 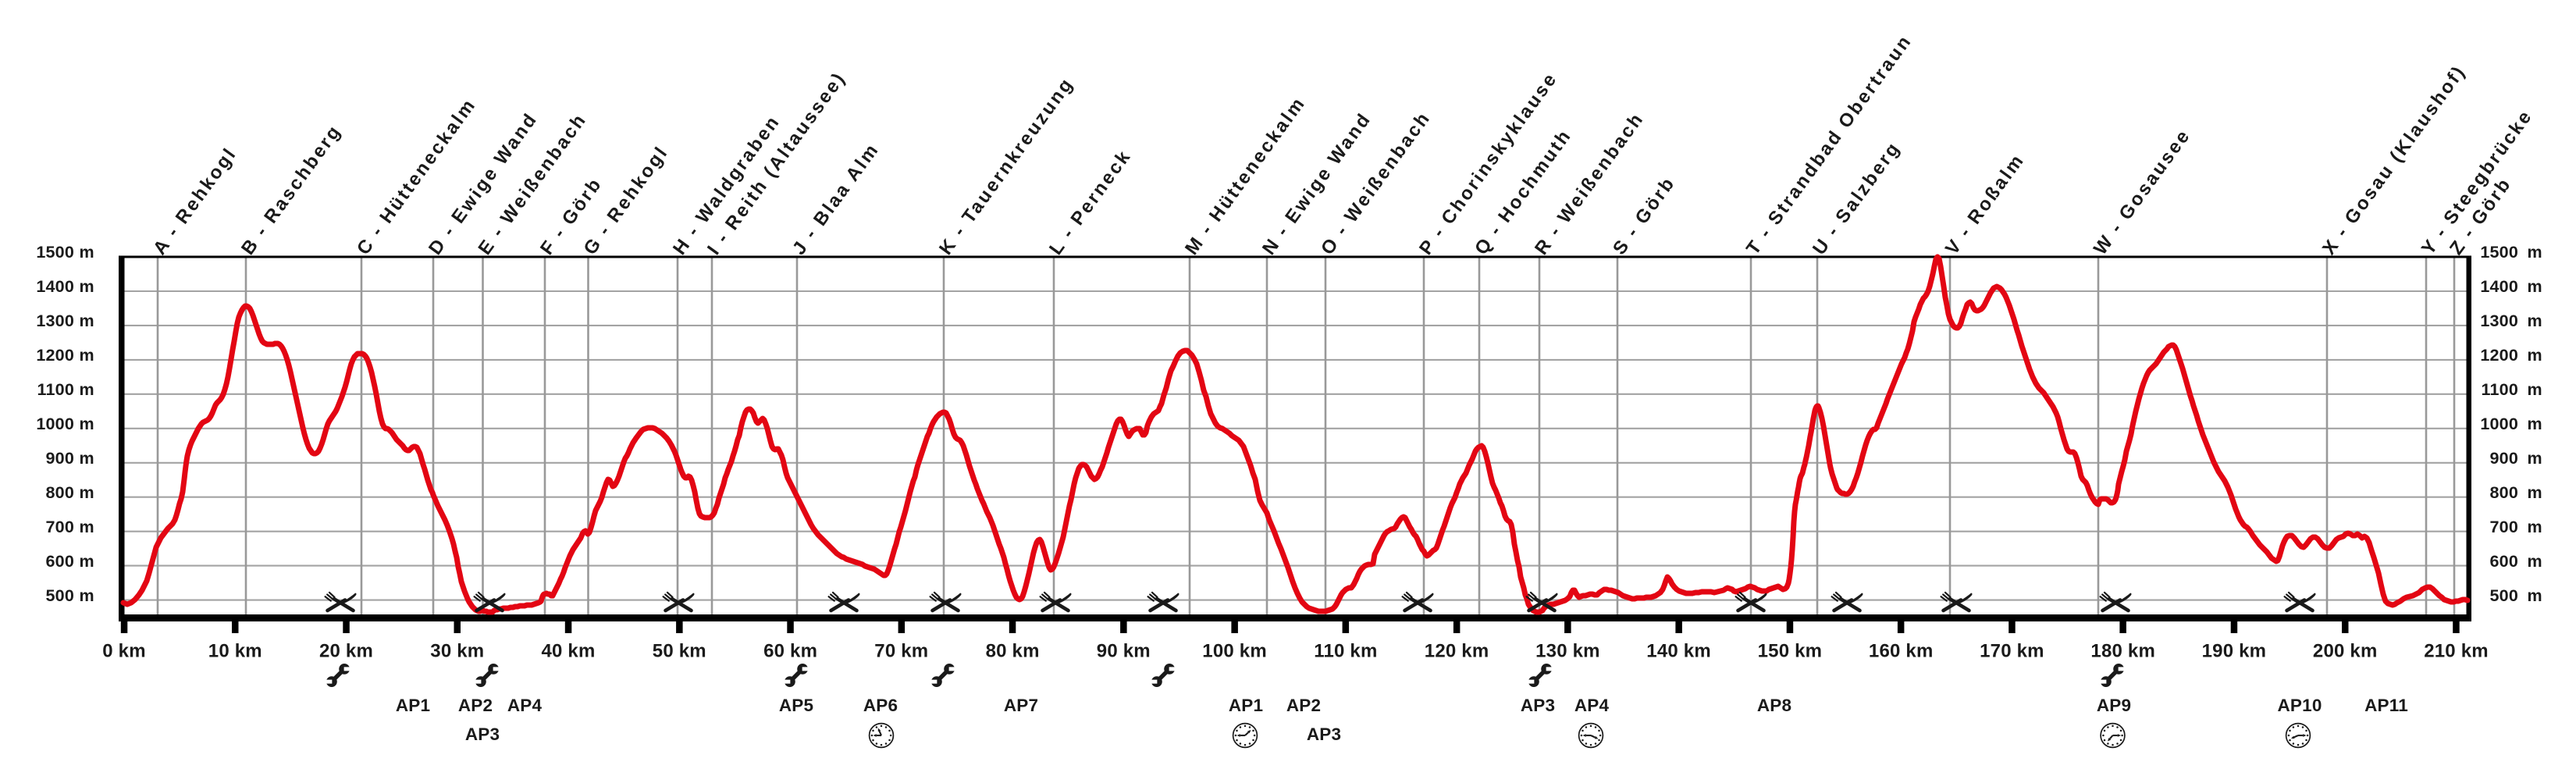 What do you see at coordinates (195, 201) in the screenshot?
I see `svg-text: A - Rehkogl` at bounding box center [195, 201].